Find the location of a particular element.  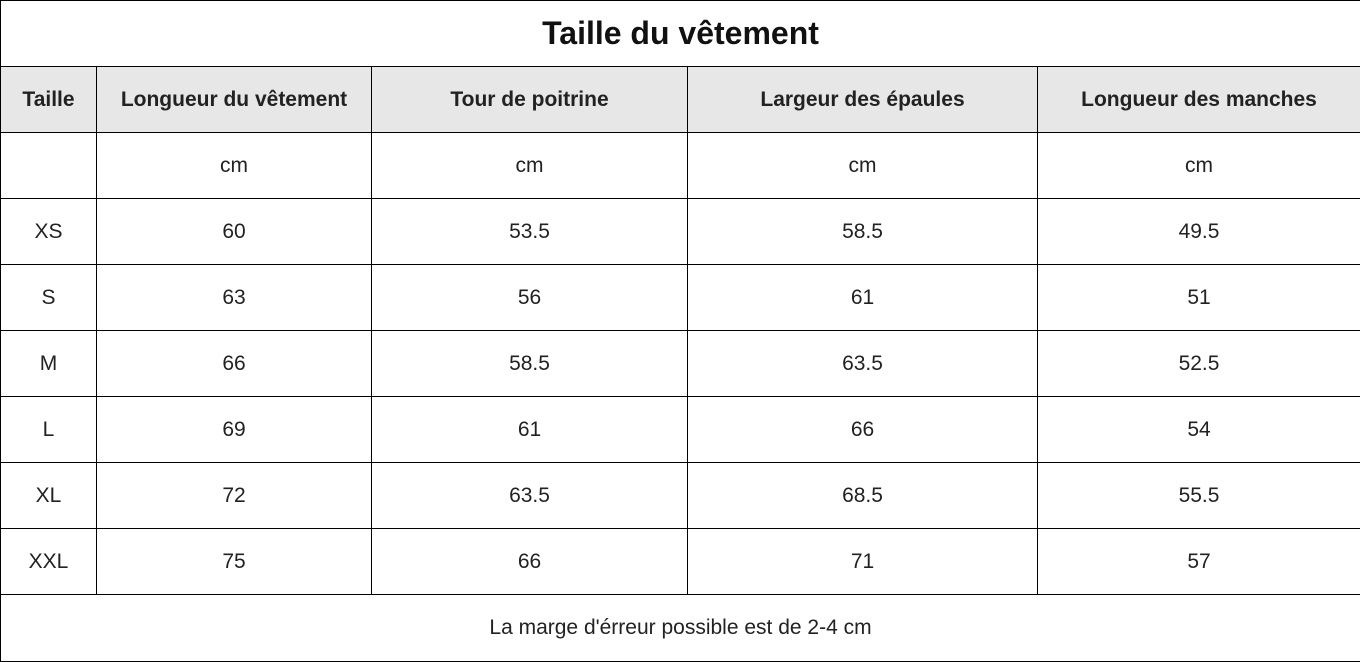

header-size: Taille is located at coordinates (49, 100).